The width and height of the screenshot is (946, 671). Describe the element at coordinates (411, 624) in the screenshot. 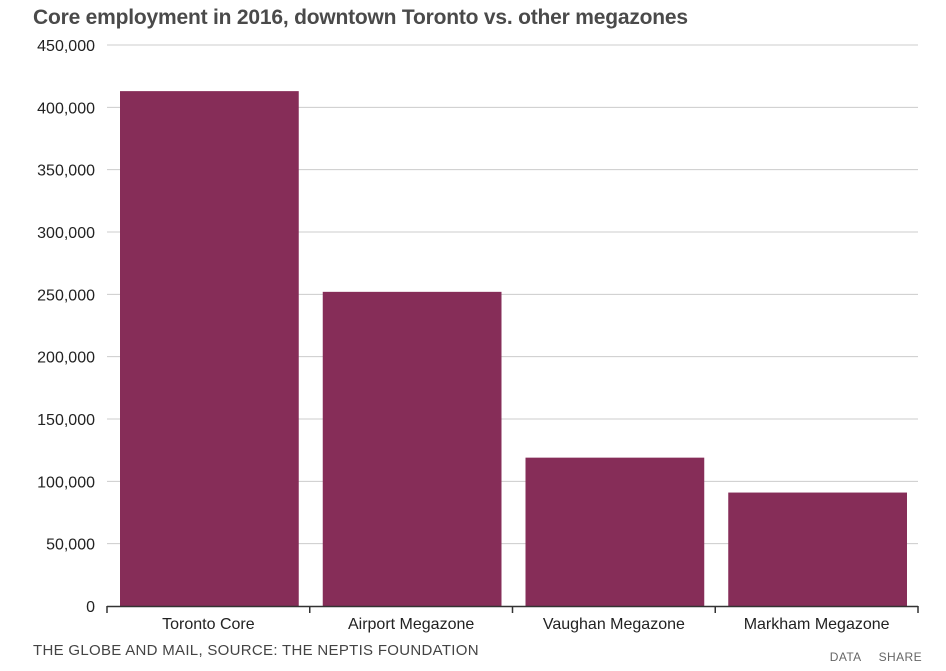

I see `x-tick-label: Airport Megazone` at that location.